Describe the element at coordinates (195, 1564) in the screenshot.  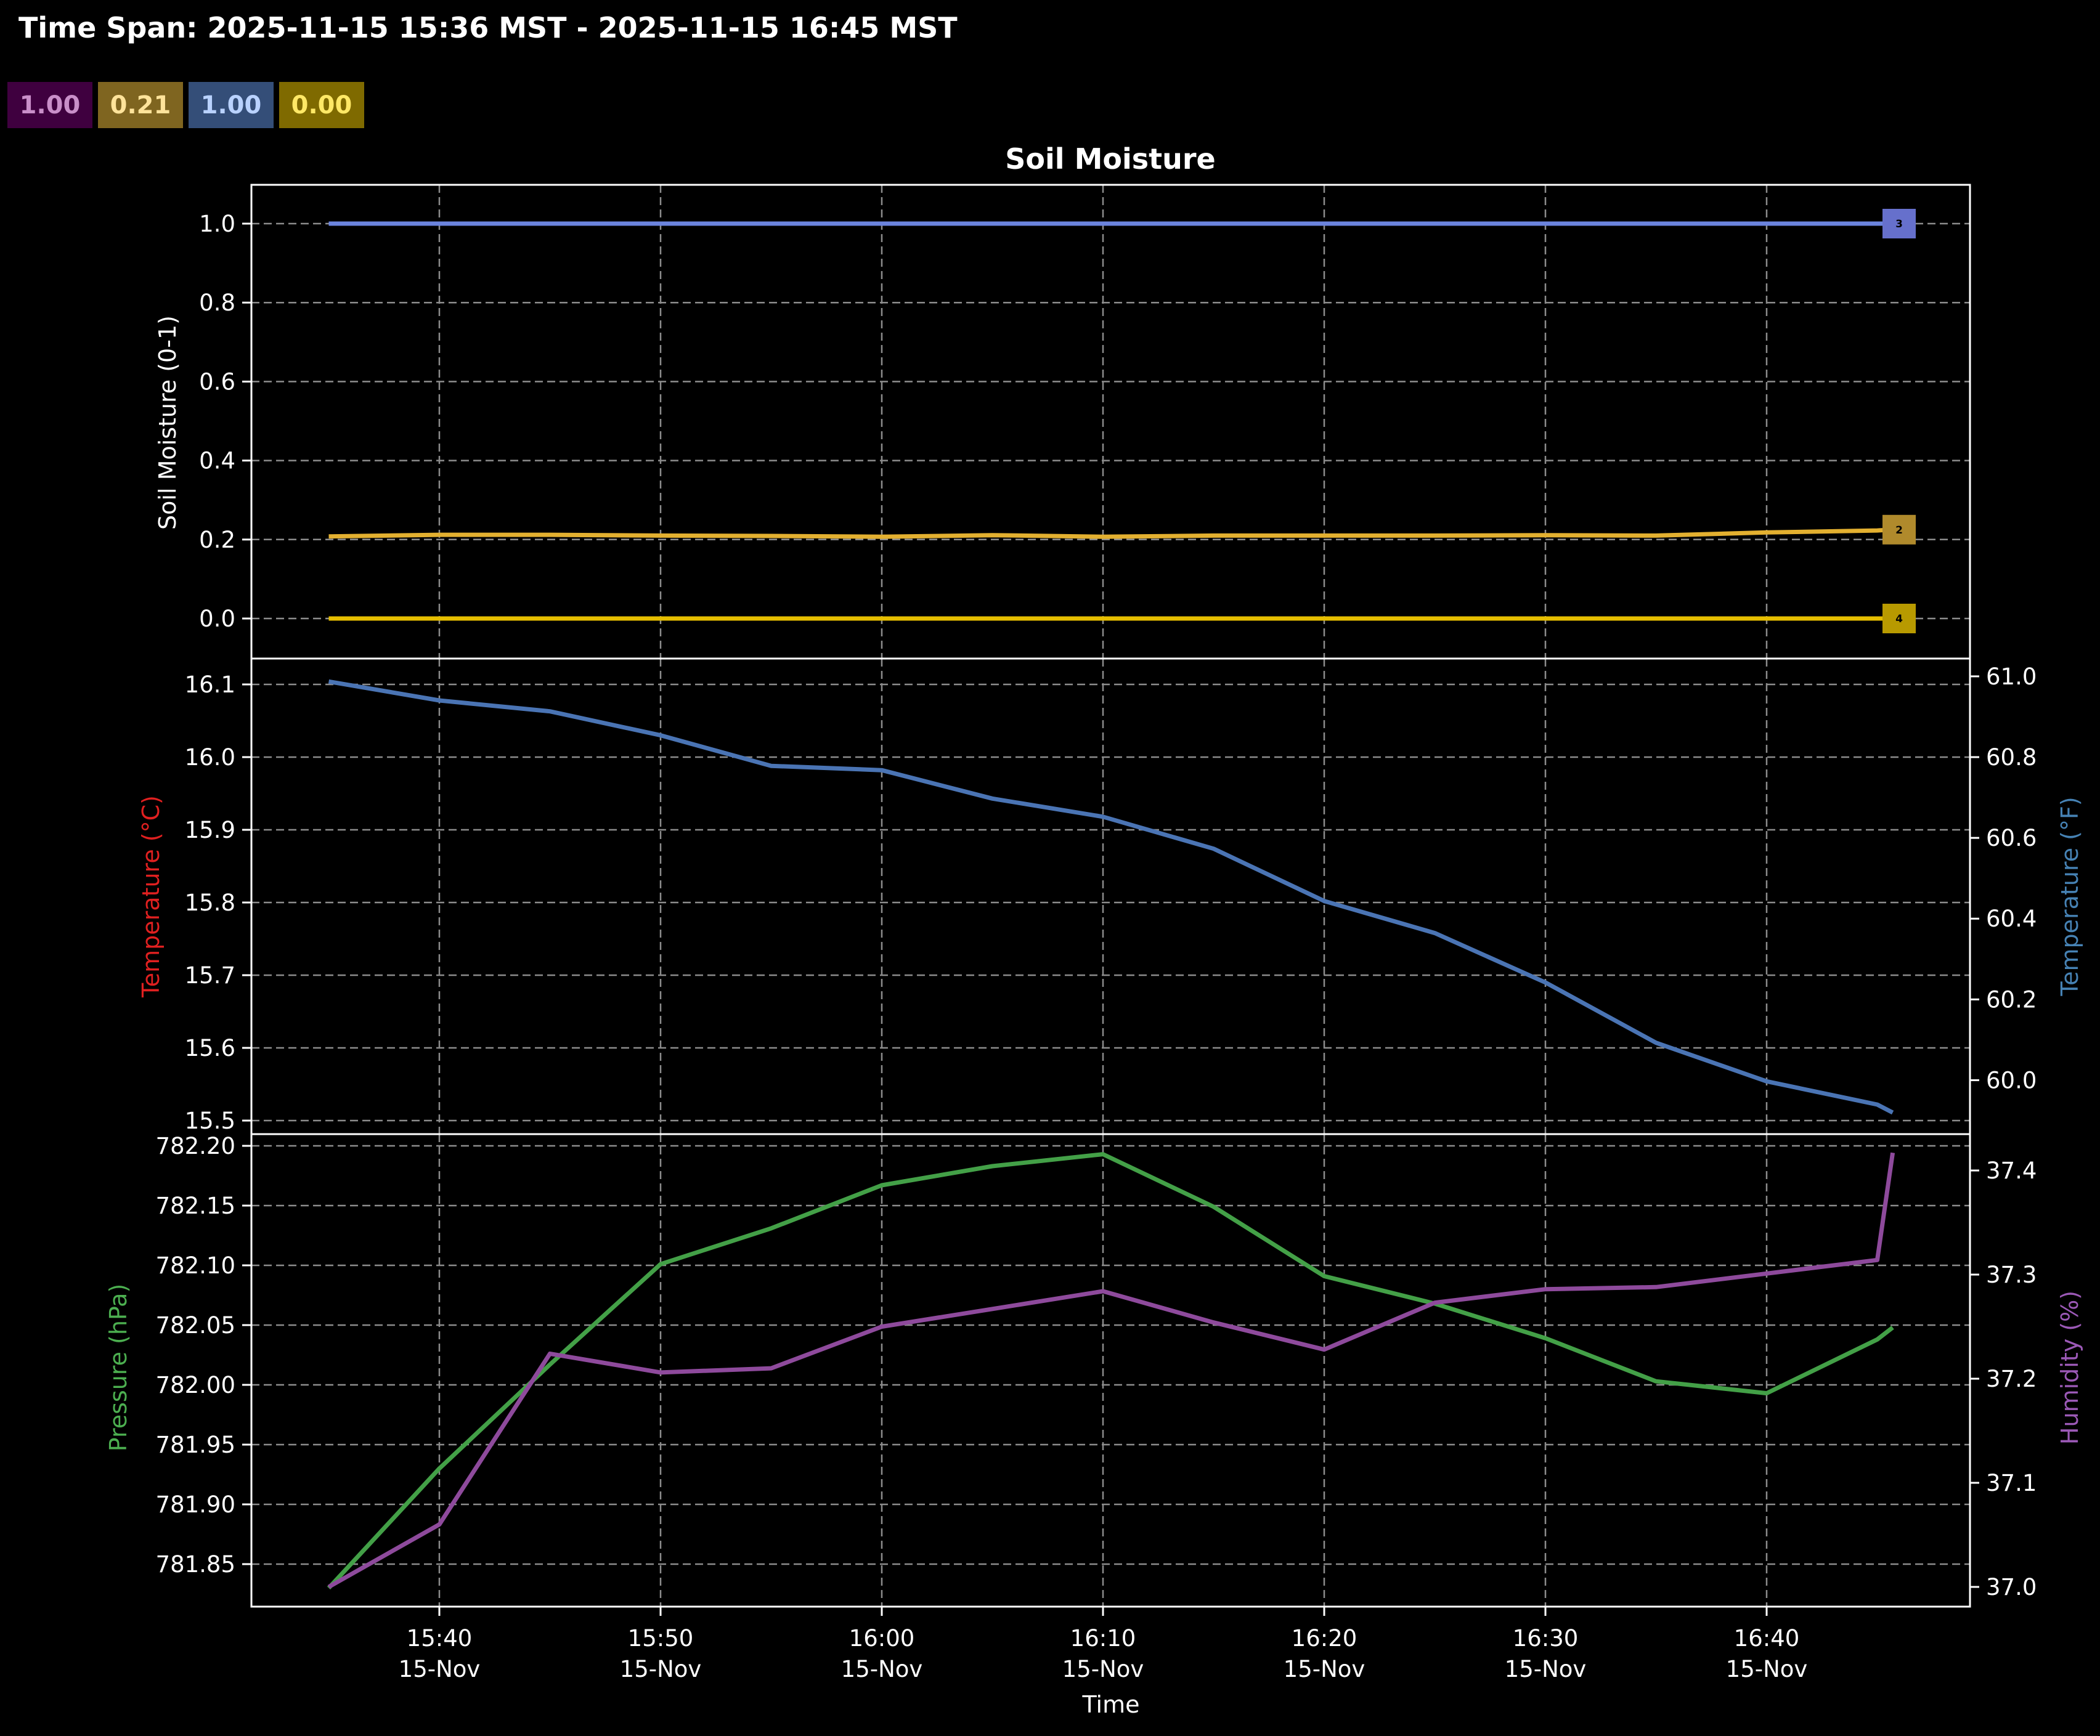
I see `y-tick-label: 781.85` at that location.